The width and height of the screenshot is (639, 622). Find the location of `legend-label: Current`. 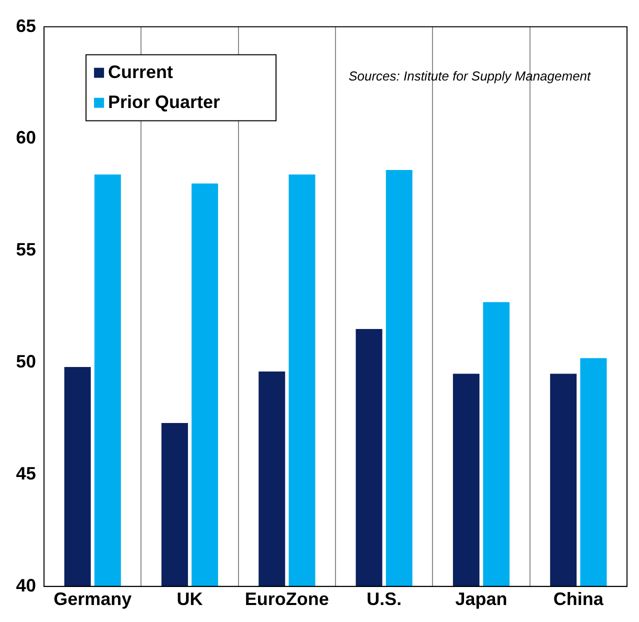

legend-label: Current is located at coordinates (141, 72).